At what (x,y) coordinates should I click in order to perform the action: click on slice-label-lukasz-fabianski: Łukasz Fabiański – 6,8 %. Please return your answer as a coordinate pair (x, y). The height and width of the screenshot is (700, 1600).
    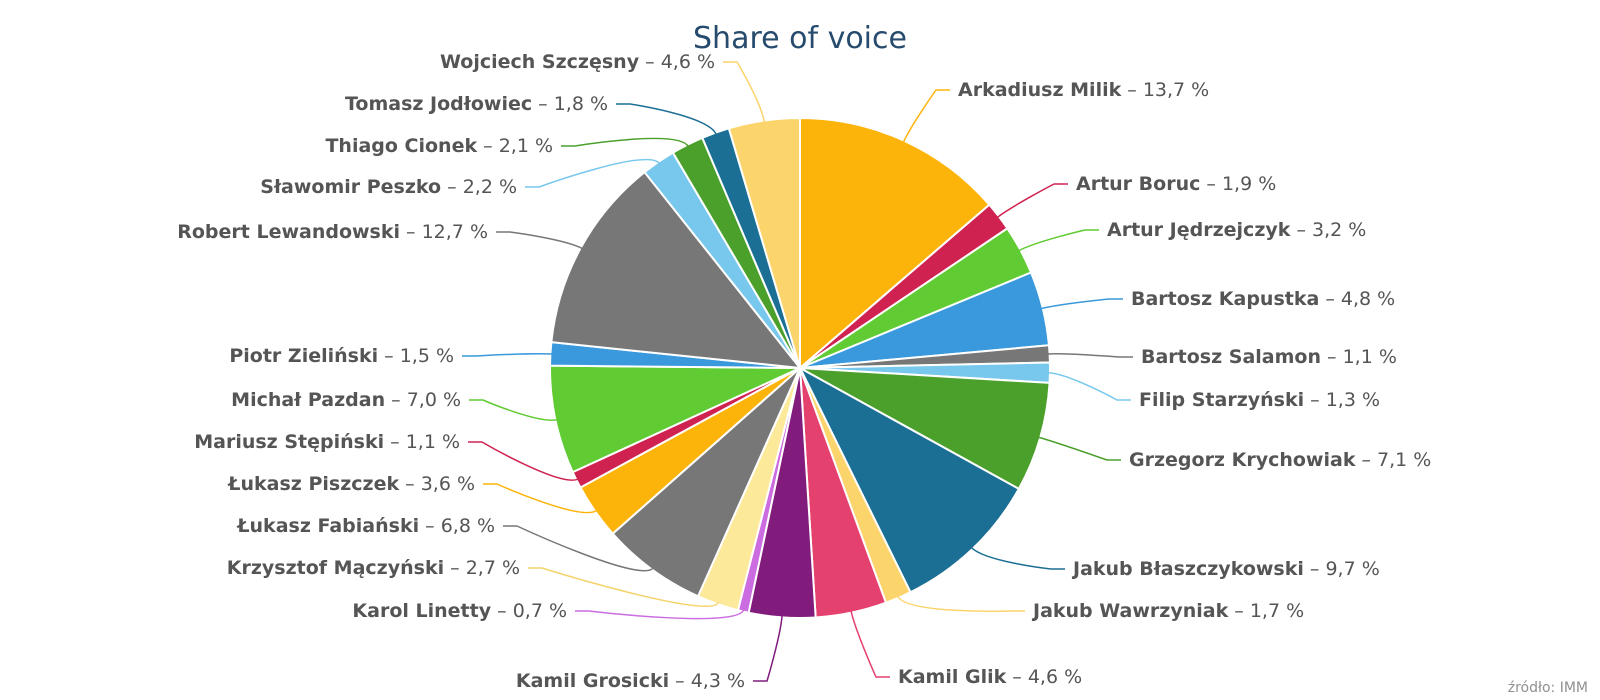
    Looking at the image, I should click on (365, 526).